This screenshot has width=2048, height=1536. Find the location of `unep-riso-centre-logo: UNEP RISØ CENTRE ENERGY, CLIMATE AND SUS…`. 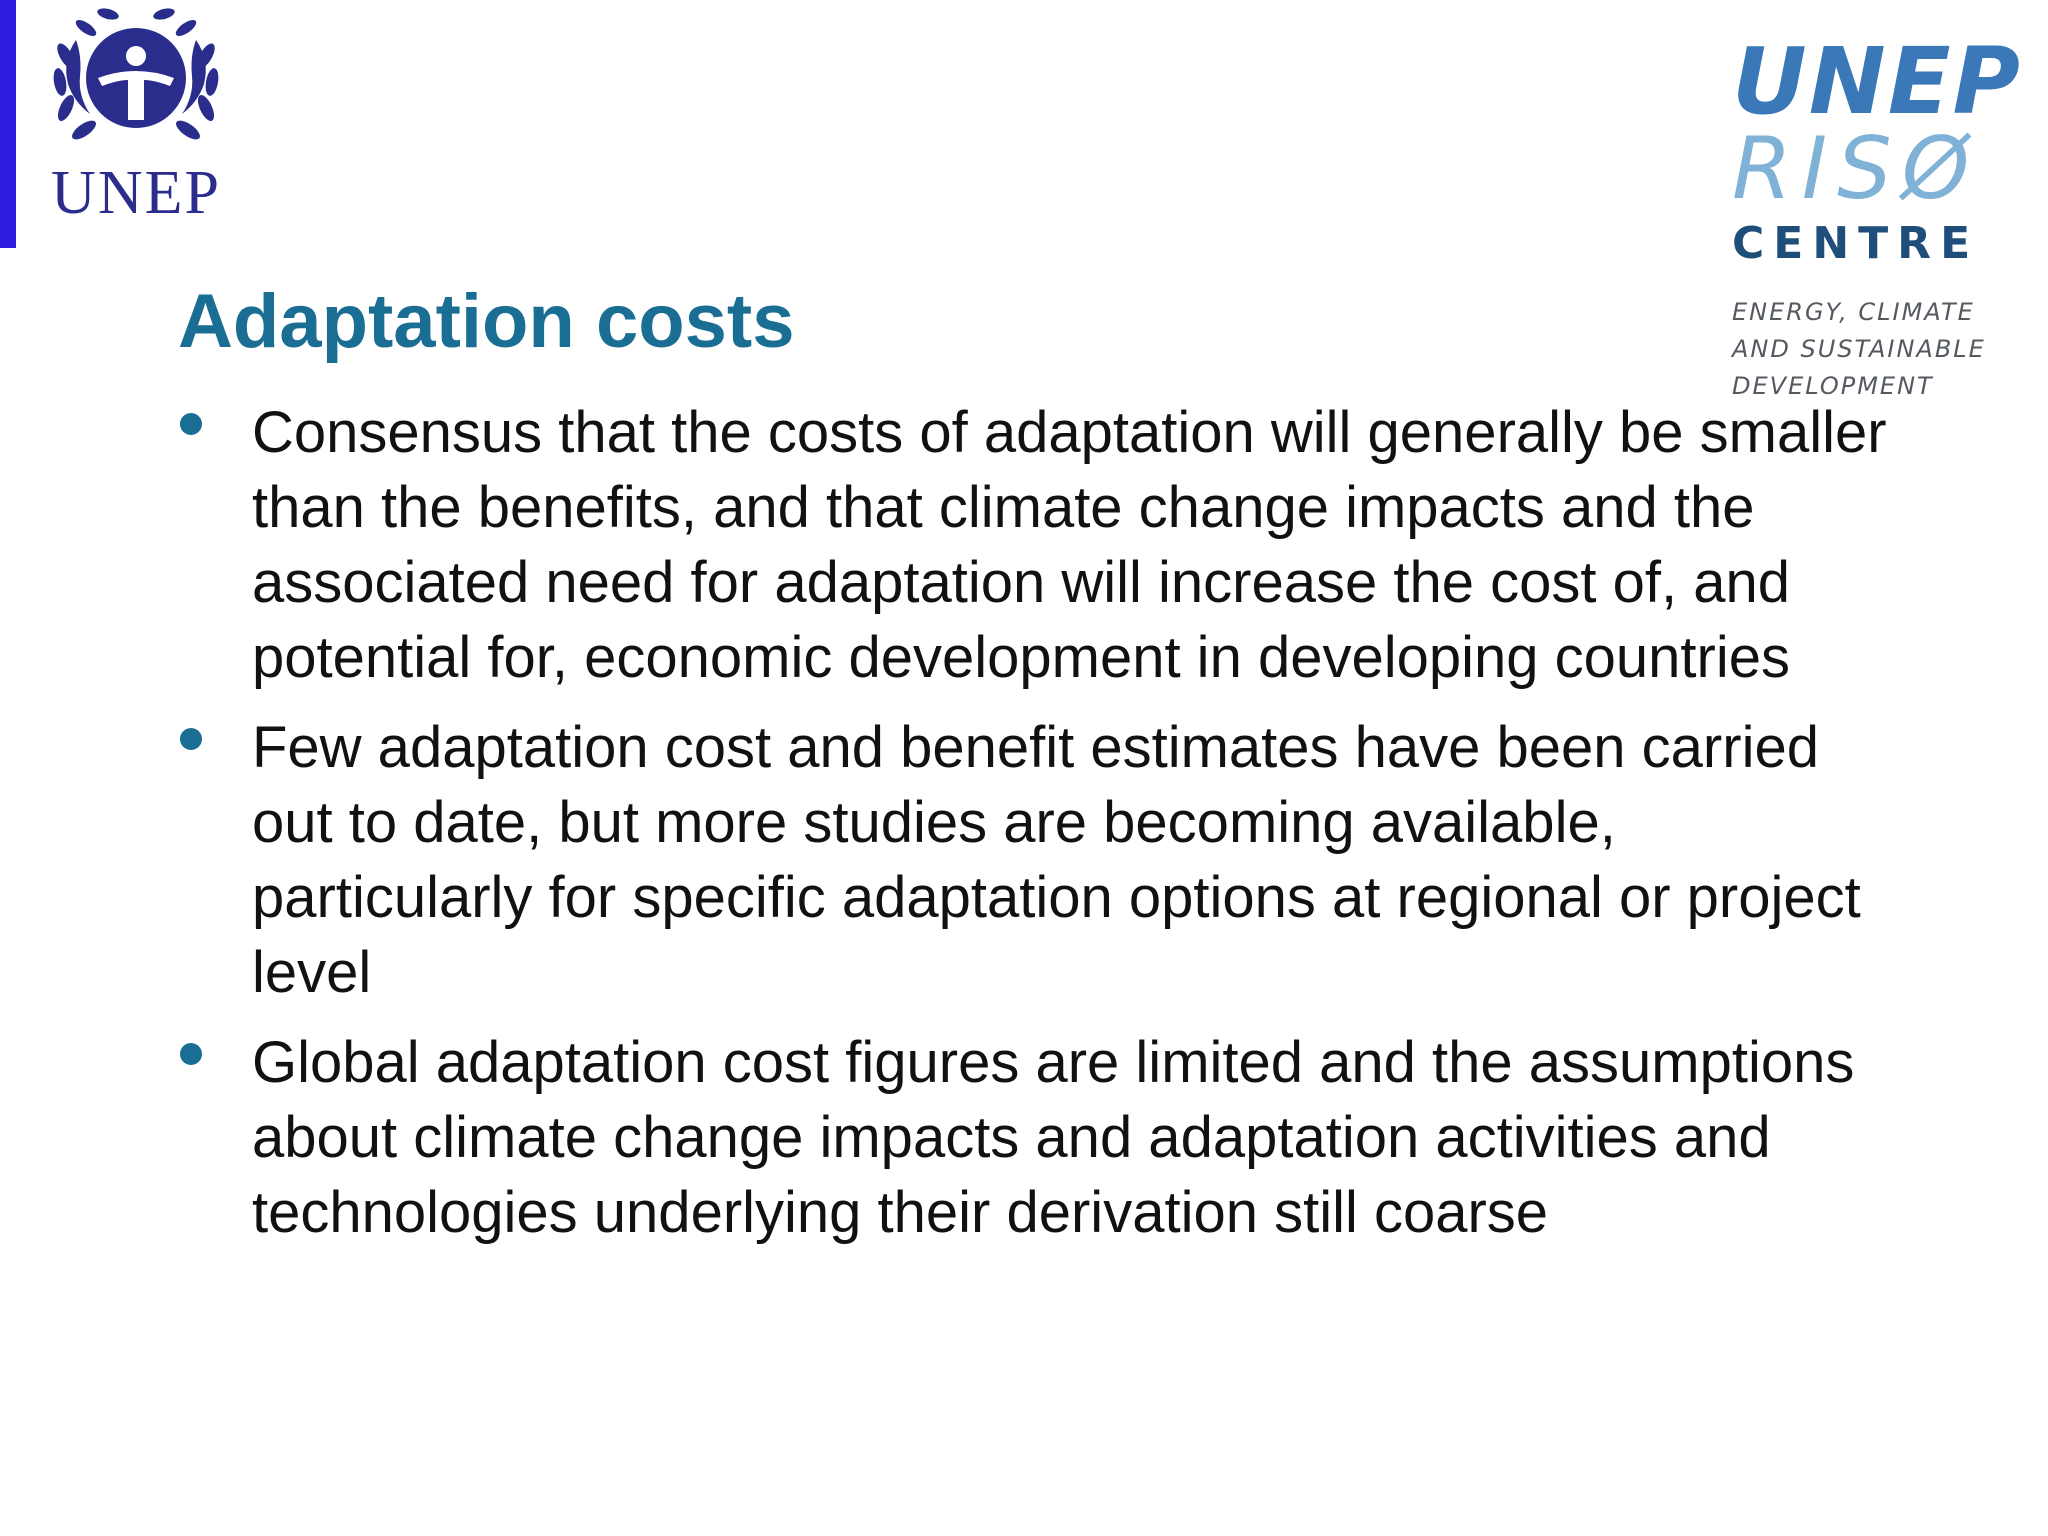

unep-riso-centre-logo: UNEP RISØ CENTRE ENERGY, CLIMATE AND SUS… is located at coordinates (1877, 214).